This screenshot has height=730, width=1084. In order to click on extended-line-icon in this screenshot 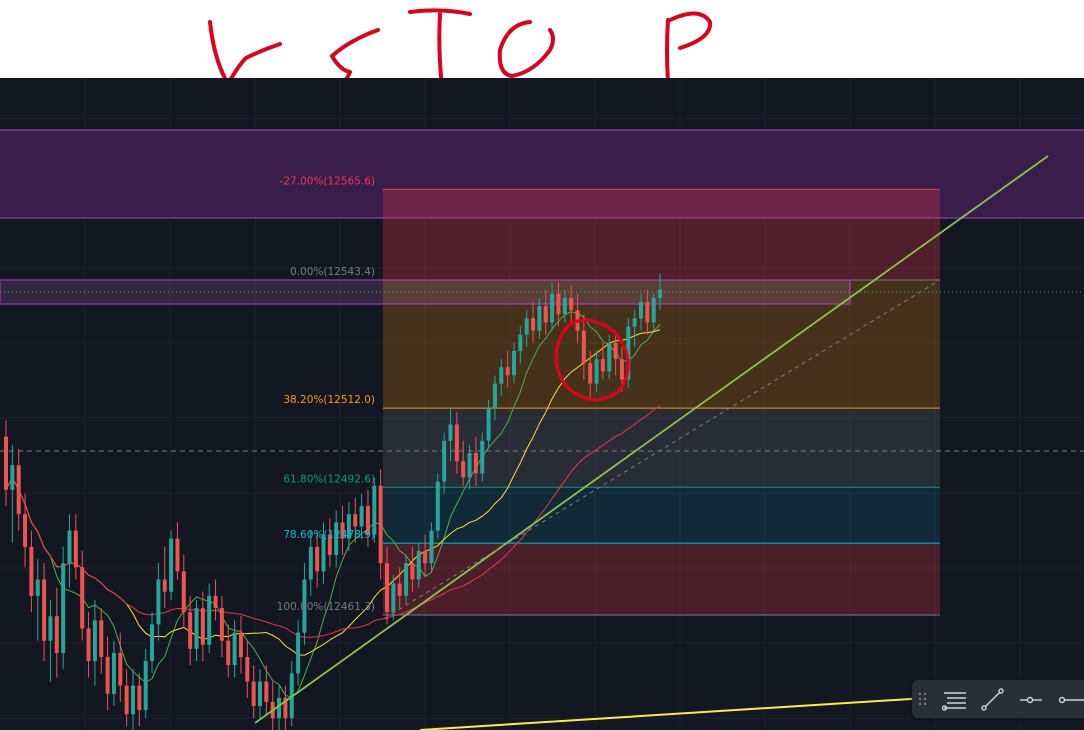, I will do `click(1068, 699)`.